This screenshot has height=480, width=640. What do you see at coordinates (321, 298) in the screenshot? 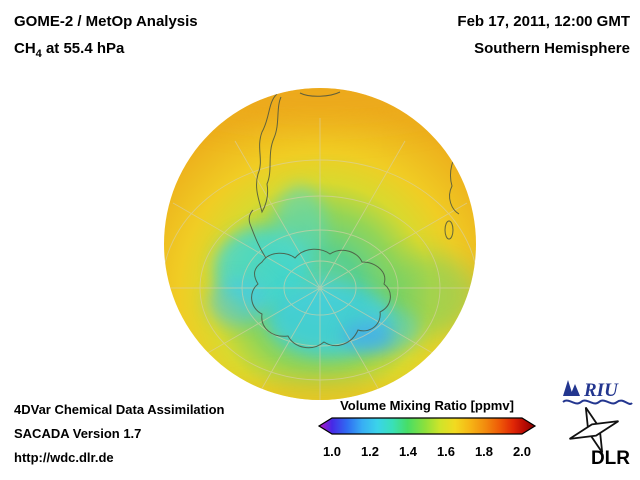
I see `antarctica-coast` at bounding box center [321, 298].